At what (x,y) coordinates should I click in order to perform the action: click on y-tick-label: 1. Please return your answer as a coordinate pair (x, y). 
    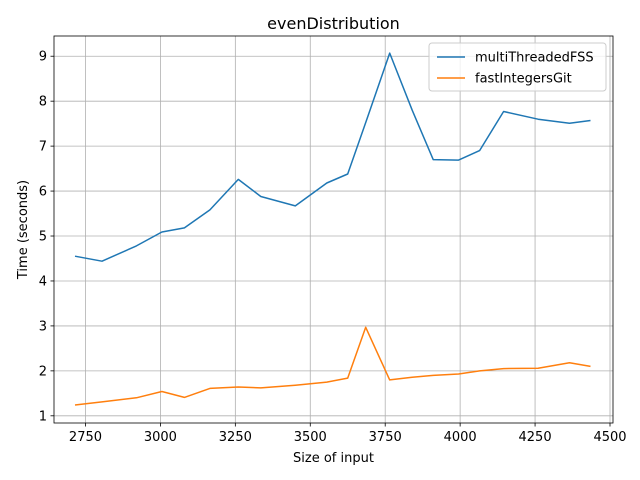
    Looking at the image, I should click on (43, 416).